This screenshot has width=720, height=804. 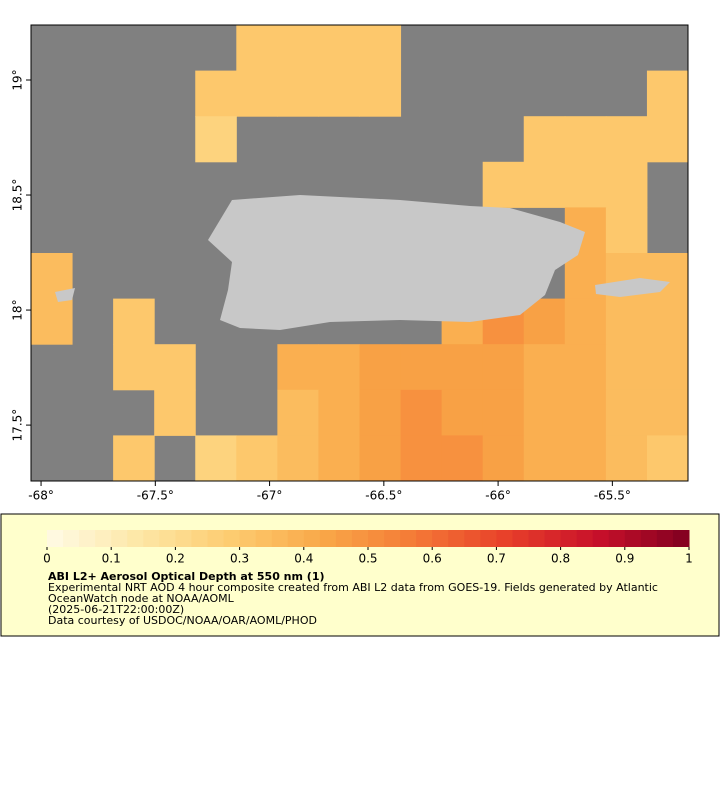 I want to click on y-tick-label: 18.5°, so click(x=18, y=195).